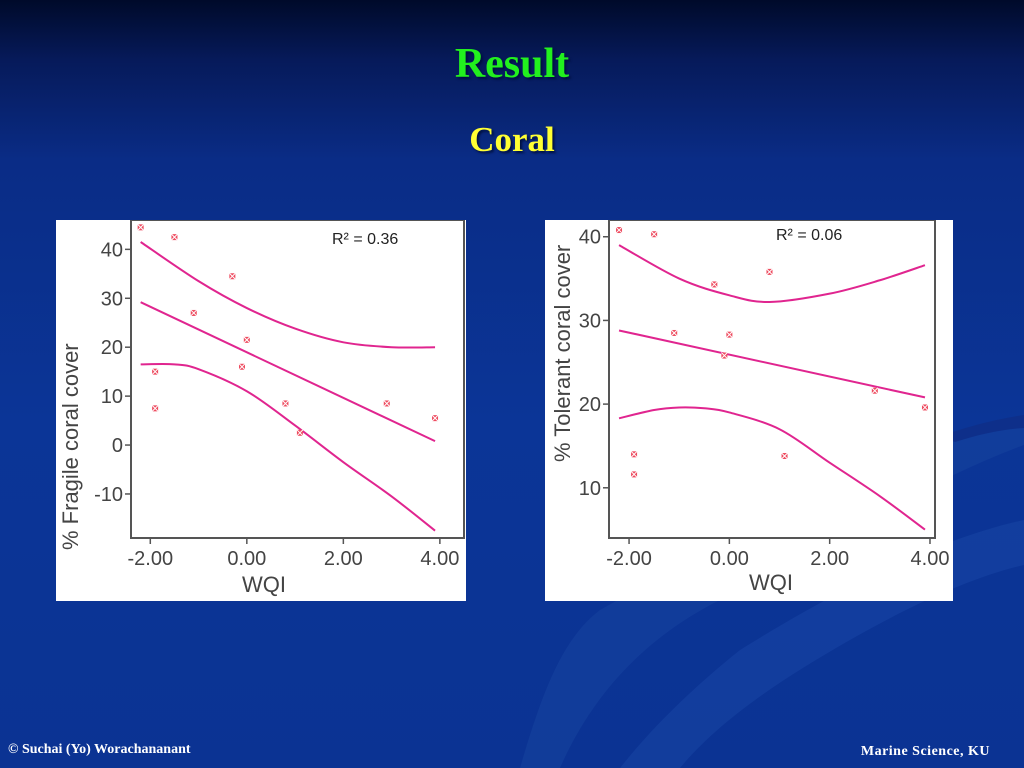 The width and height of the screenshot is (1024, 768). What do you see at coordinates (512, 139) in the screenshot?
I see `slide-subtitle: Coral` at bounding box center [512, 139].